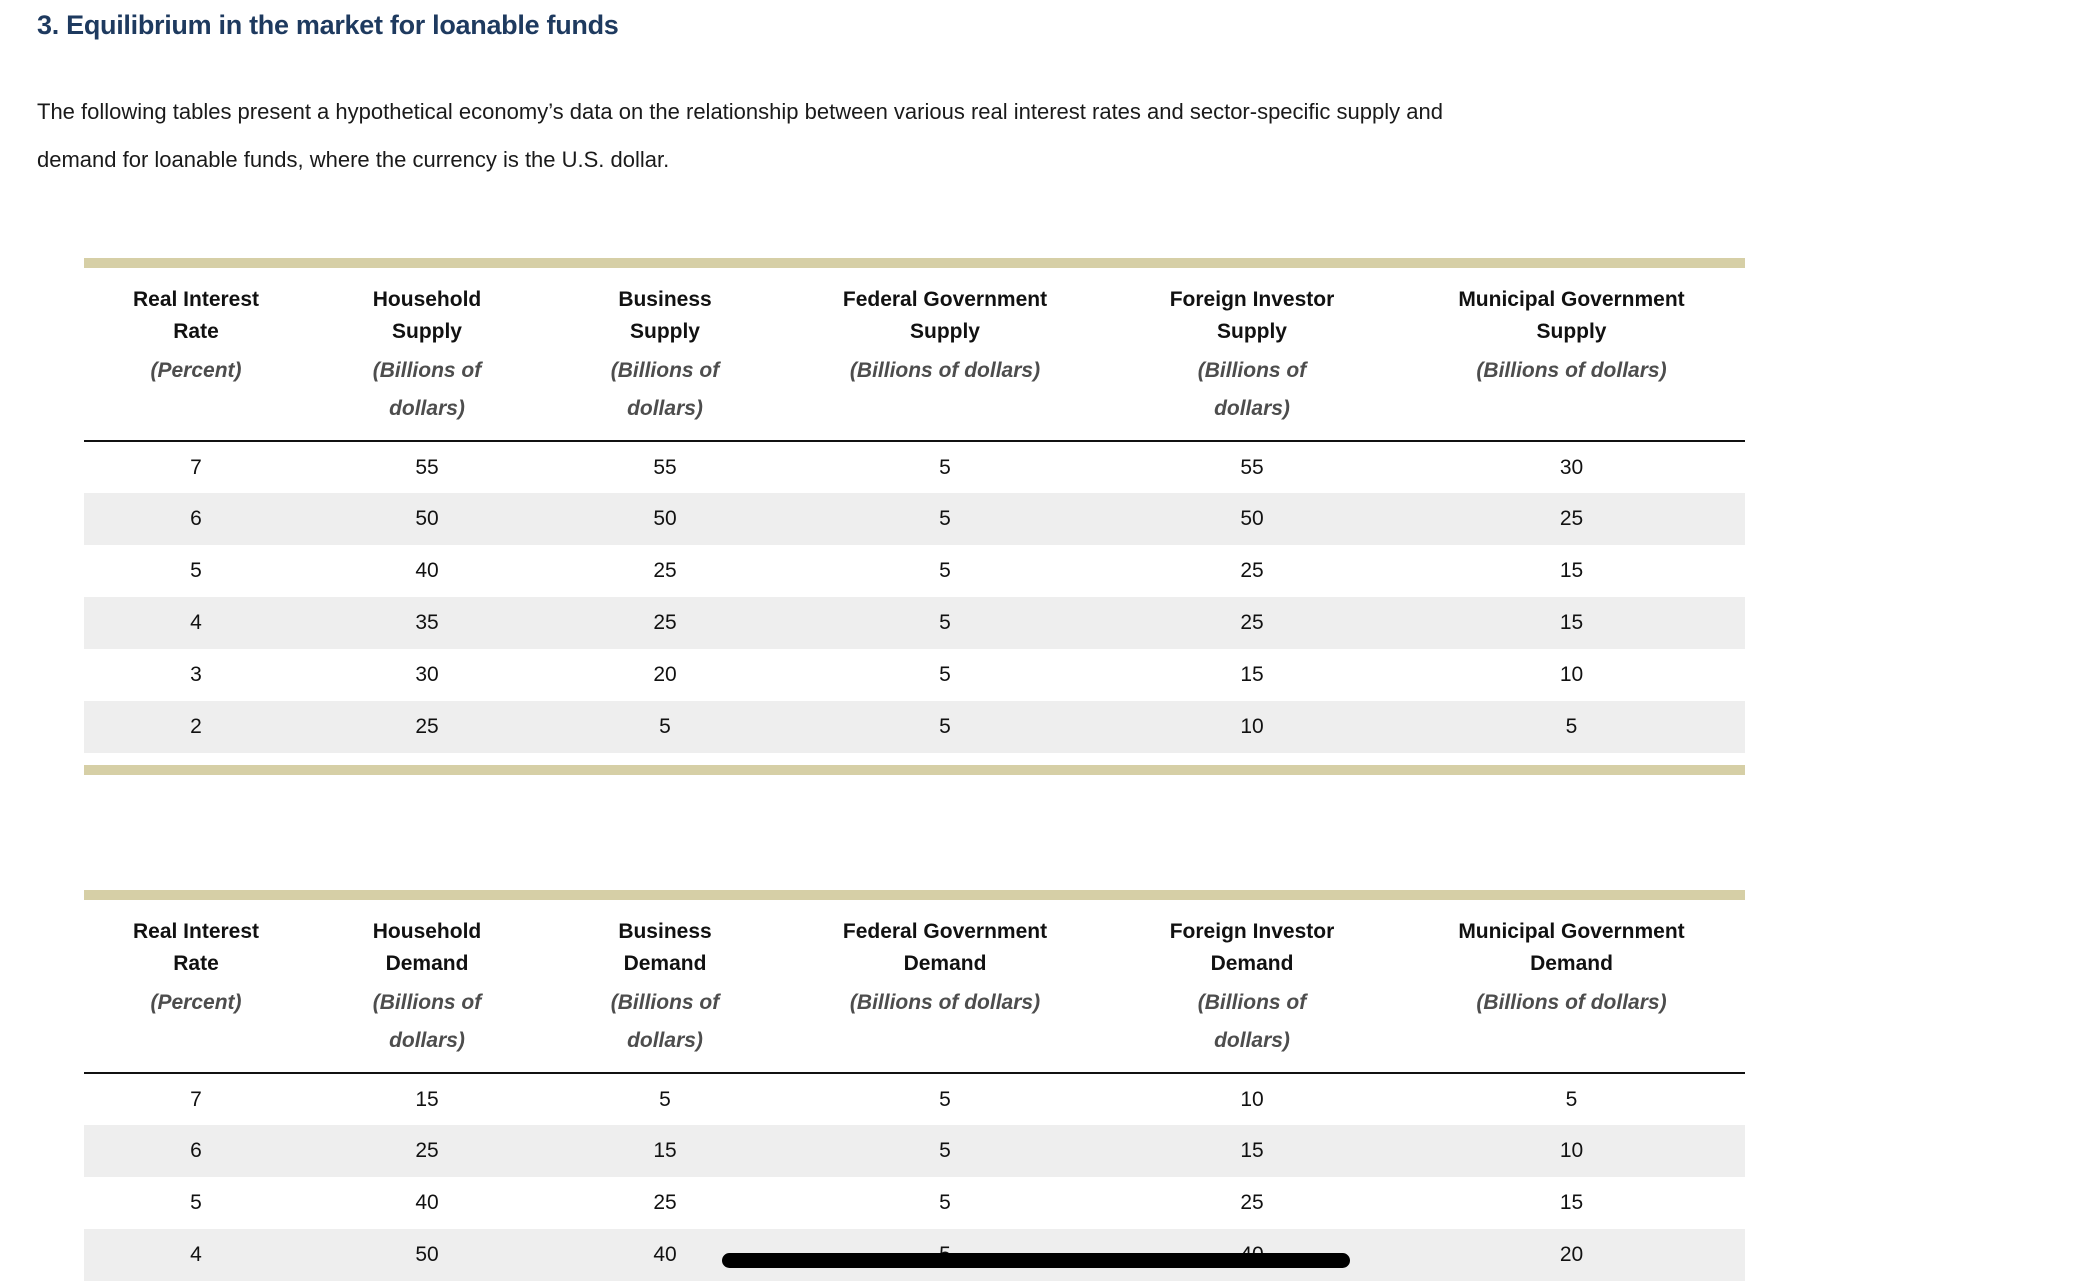  What do you see at coordinates (196, 467) in the screenshot?
I see `table-cell: 7` at bounding box center [196, 467].